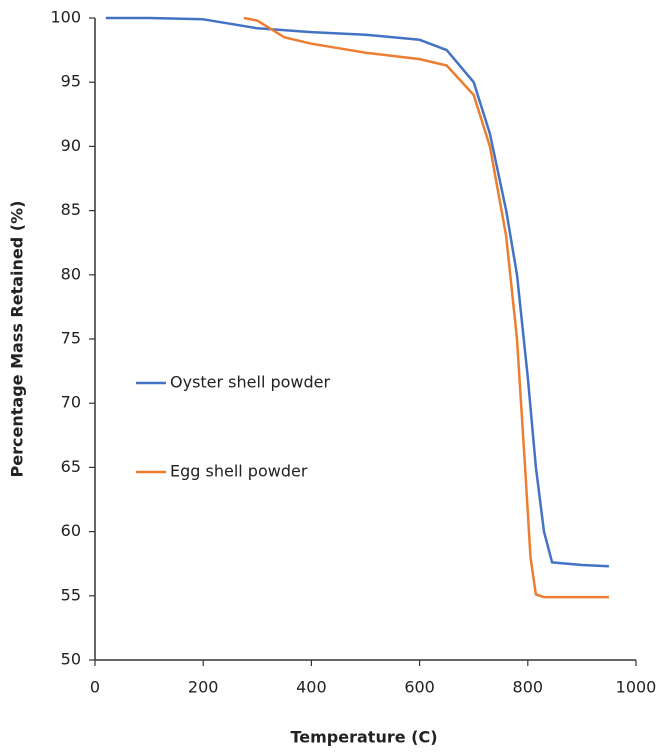  Describe the element at coordinates (250, 382) in the screenshot. I see `legend-label: Oyster shell powder` at that location.